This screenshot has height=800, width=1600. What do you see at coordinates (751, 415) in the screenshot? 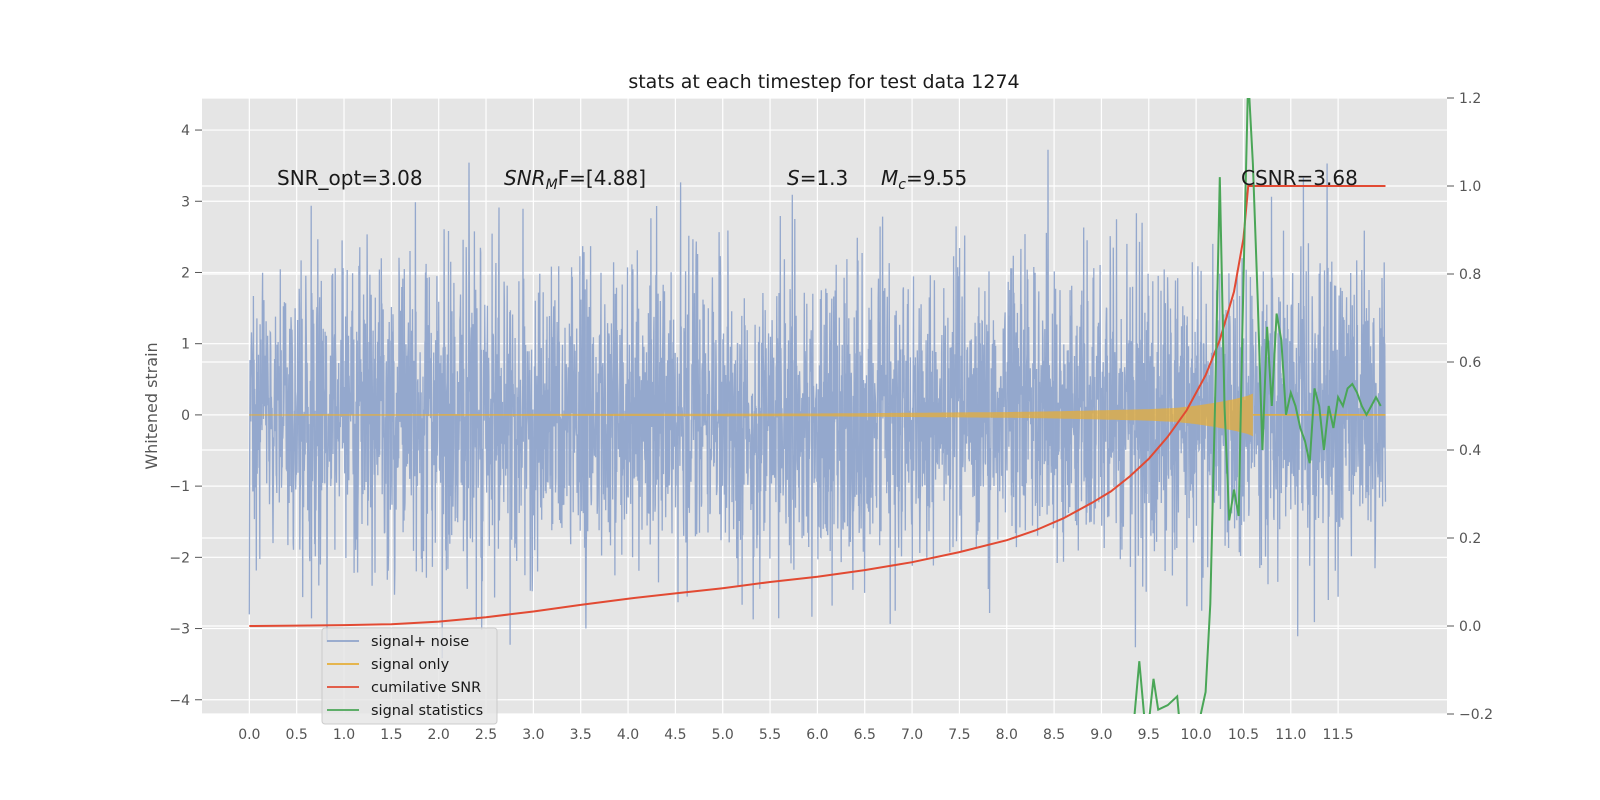
I see `signal-only-envelope` at bounding box center [751, 415].